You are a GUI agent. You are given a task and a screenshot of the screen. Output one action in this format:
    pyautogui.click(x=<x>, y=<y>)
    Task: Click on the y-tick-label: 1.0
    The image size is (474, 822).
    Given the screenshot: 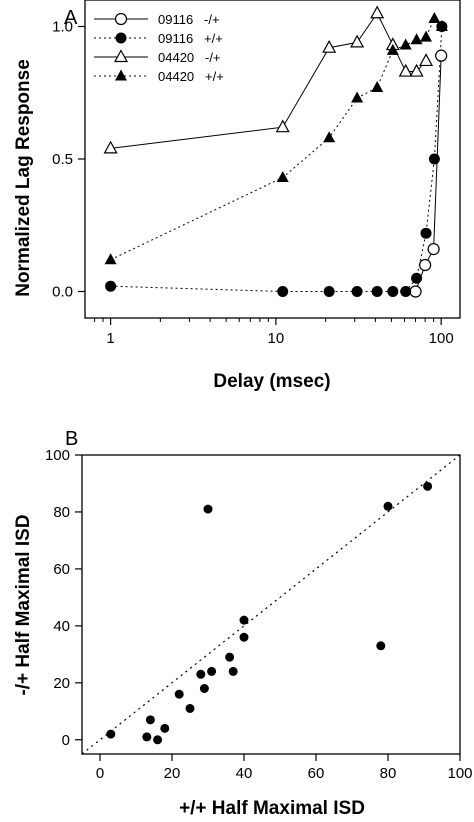 What is the action you would take?
    pyautogui.click(x=62, y=27)
    